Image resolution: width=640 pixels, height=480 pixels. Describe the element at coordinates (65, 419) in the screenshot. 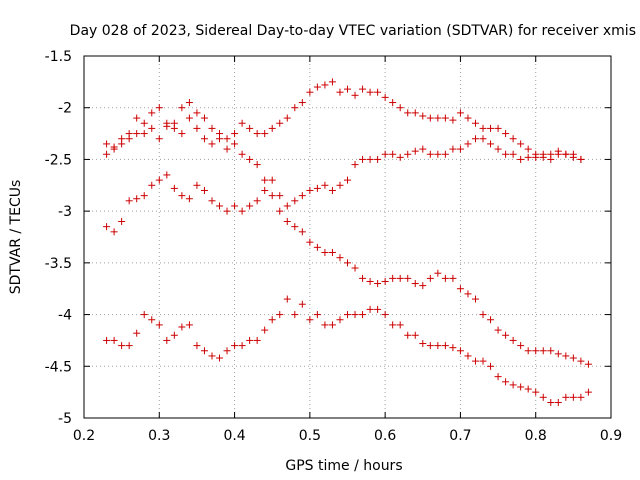

I see `y-tick-label: -5` at that location.